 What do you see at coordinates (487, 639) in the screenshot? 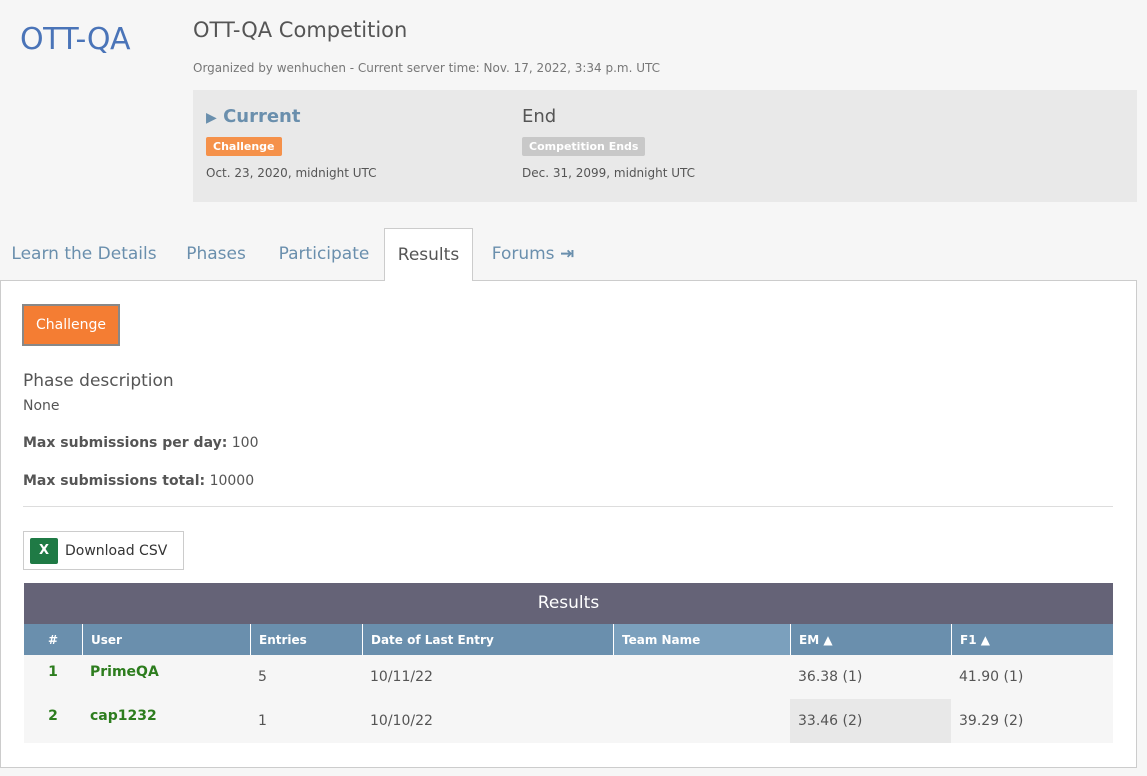
I see `col-date: Date of Last Entry` at bounding box center [487, 639].